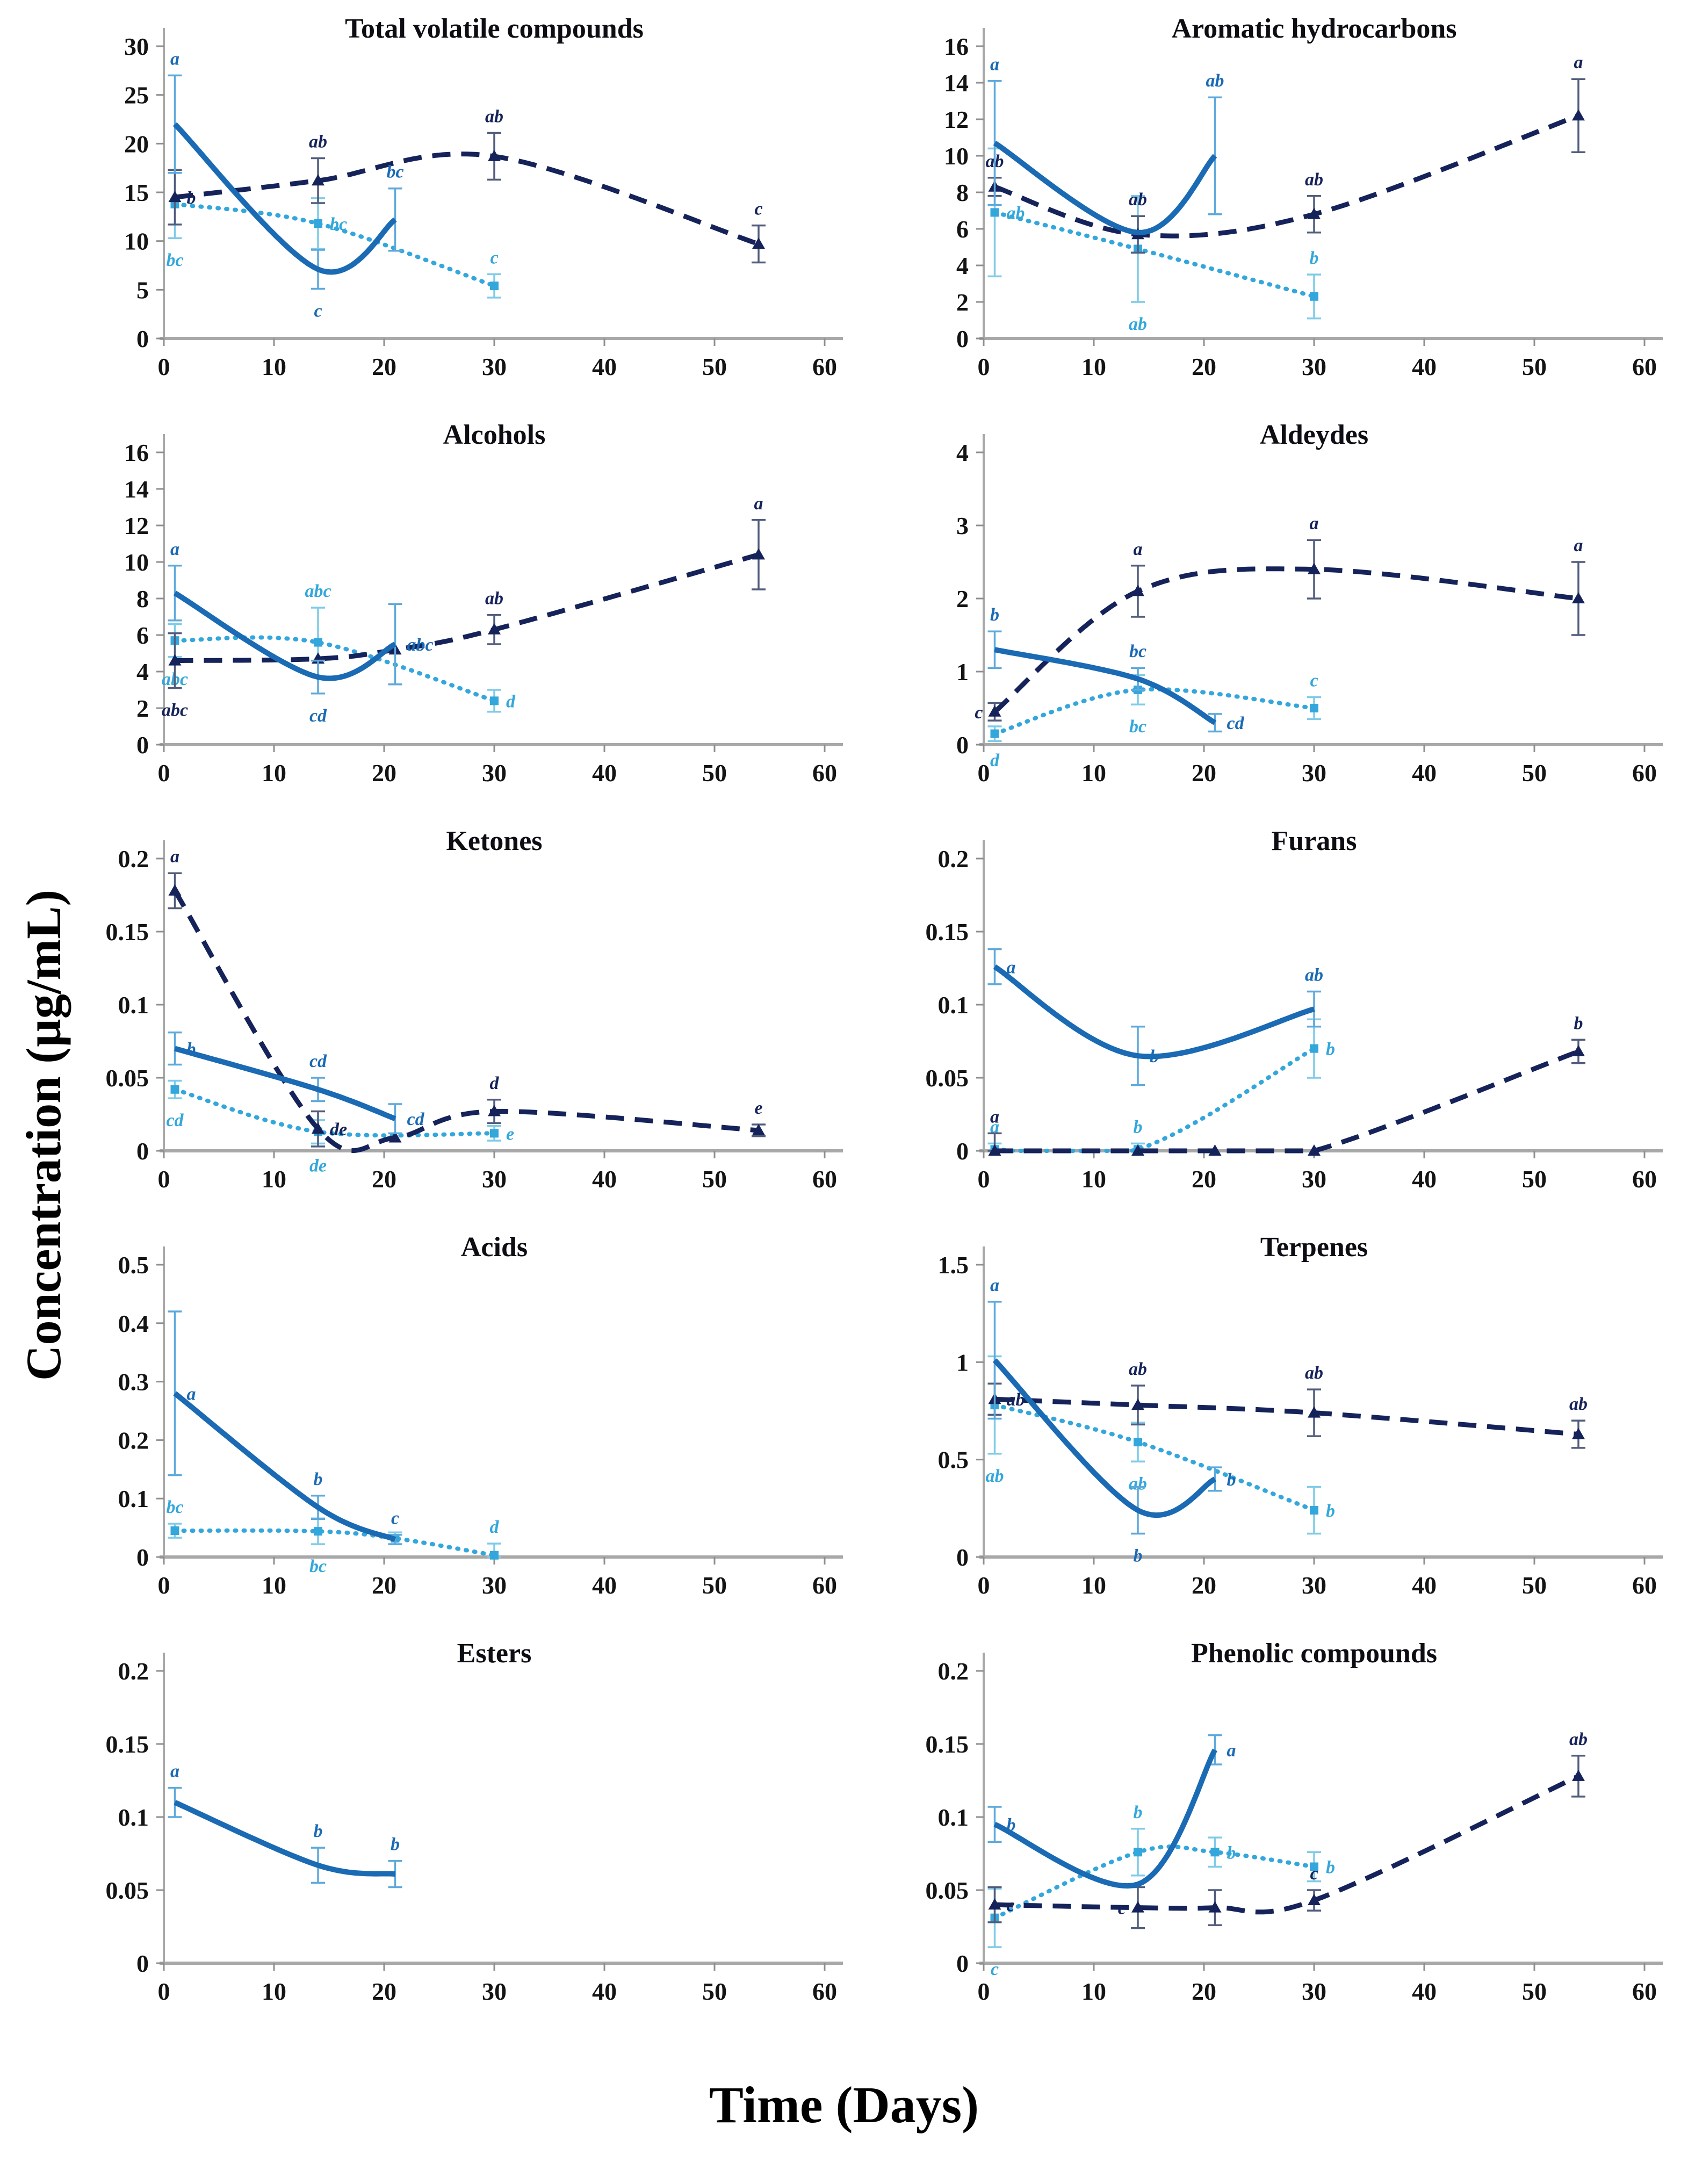 The height and width of the screenshot is (2184, 1688). I want to click on significance-letter: e, so click(510, 1134).